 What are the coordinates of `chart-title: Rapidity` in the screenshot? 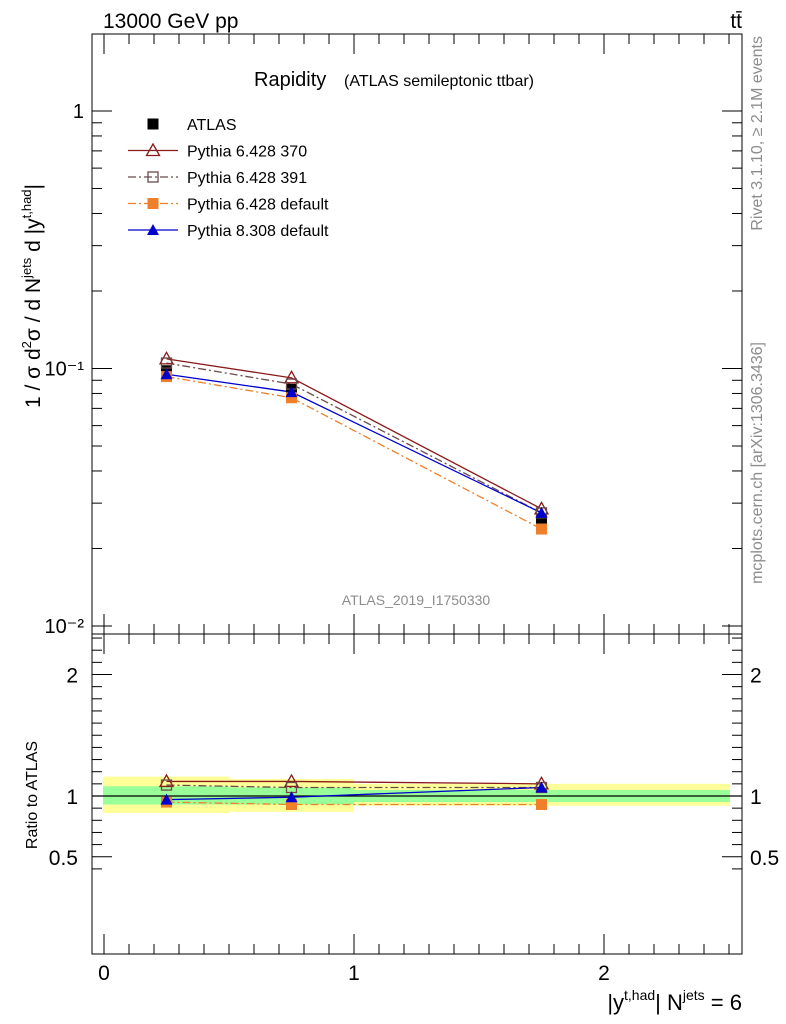 It's located at (290, 80).